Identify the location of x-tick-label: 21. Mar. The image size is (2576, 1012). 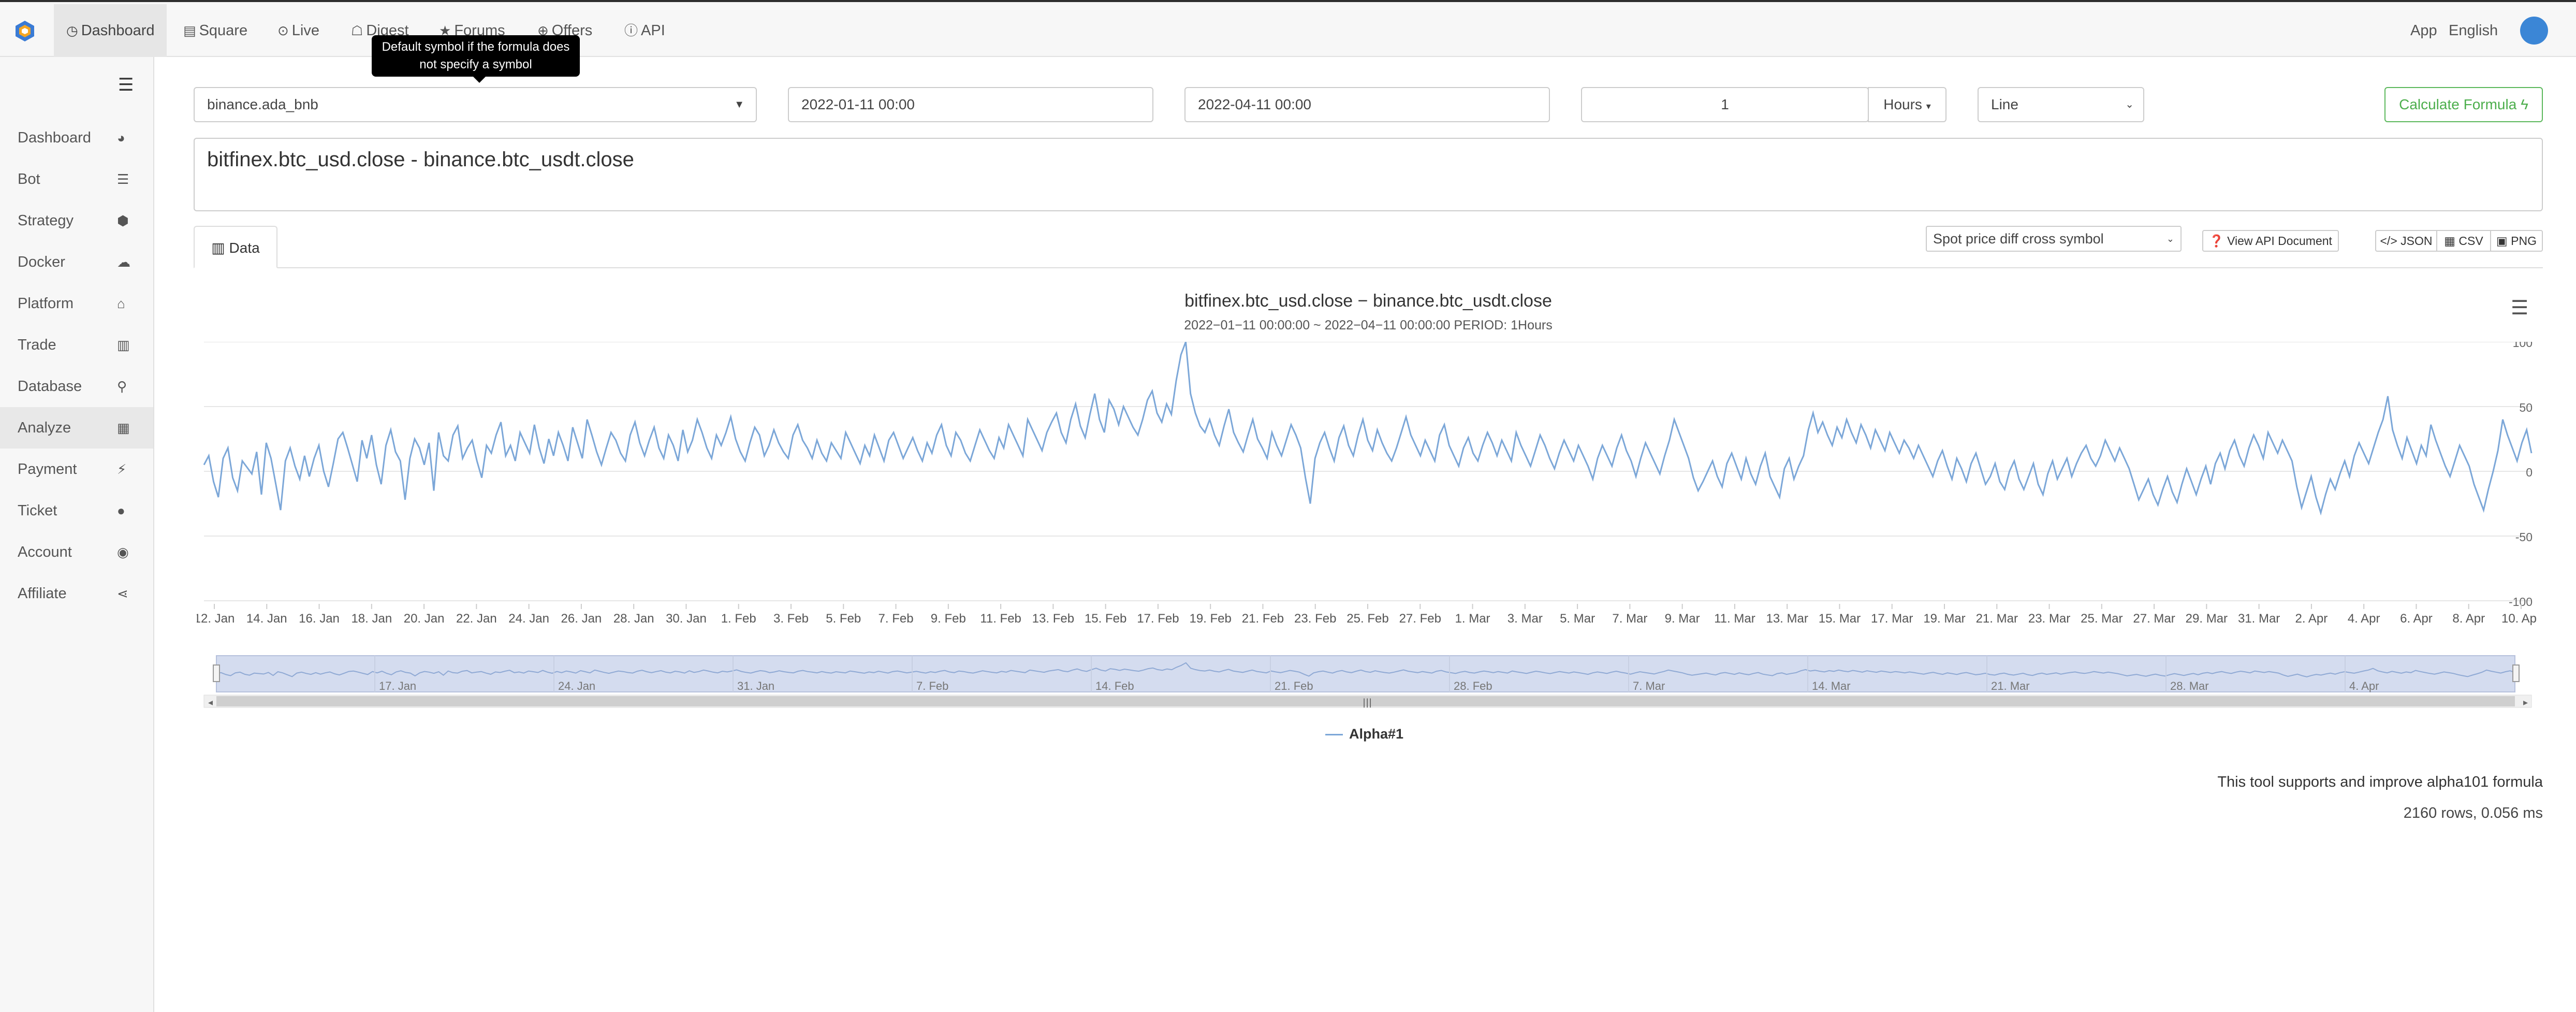
(1997, 619).